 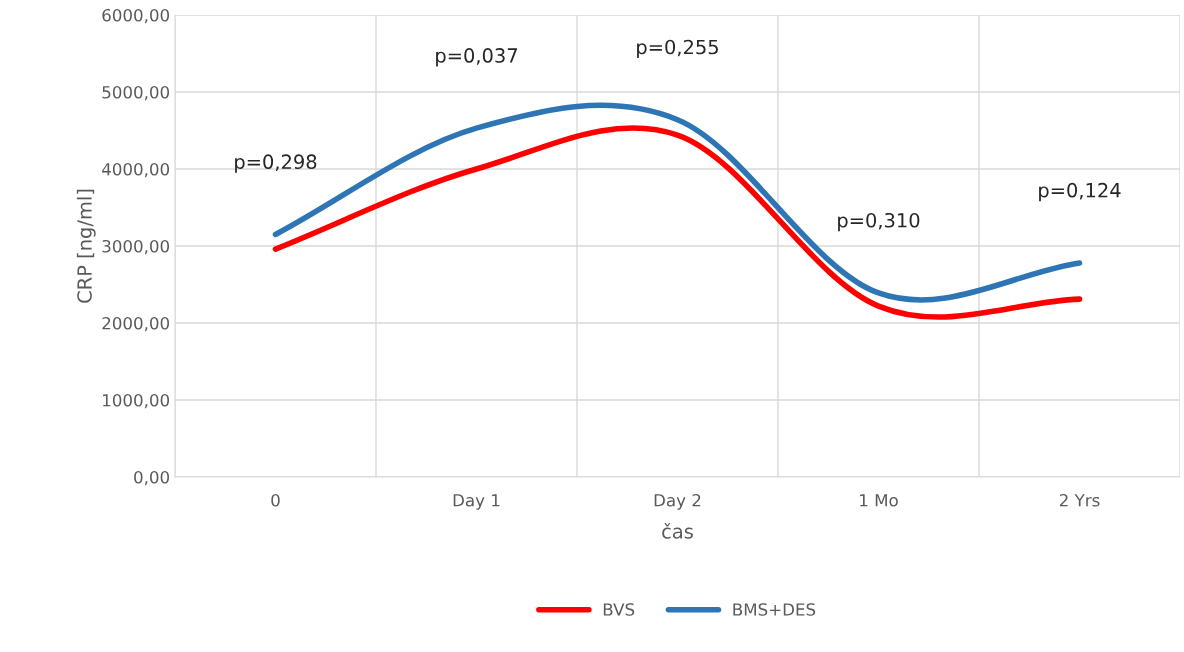 What do you see at coordinates (476, 502) in the screenshot?
I see `x-tick-label: Day 1` at bounding box center [476, 502].